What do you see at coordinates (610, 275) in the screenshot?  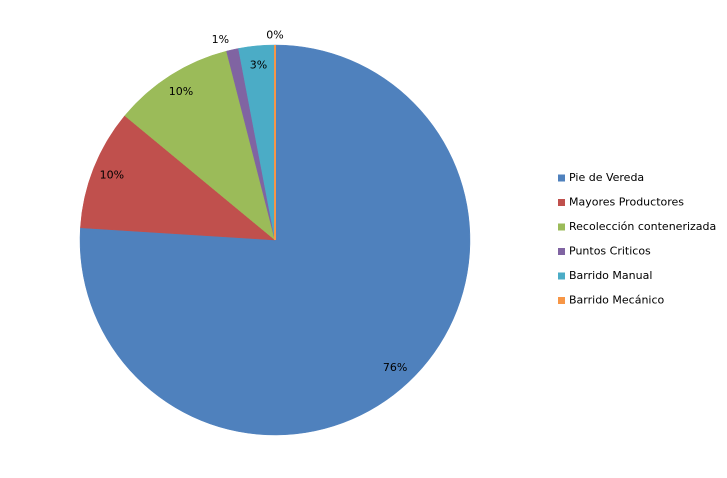 I see `legend-label: Barrido Manual` at bounding box center [610, 275].